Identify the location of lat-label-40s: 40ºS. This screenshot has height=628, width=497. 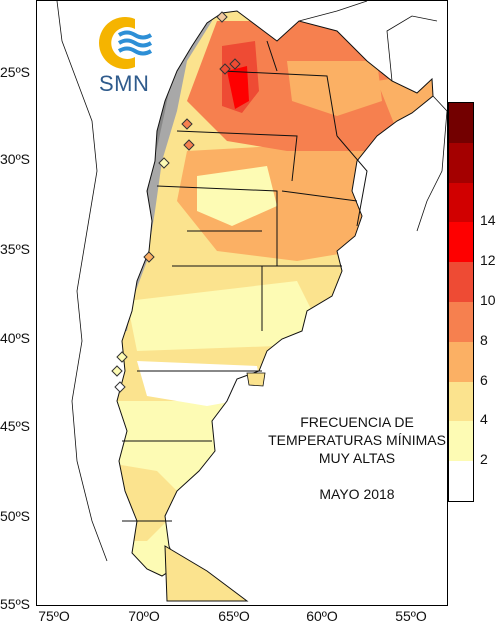
(15, 338).